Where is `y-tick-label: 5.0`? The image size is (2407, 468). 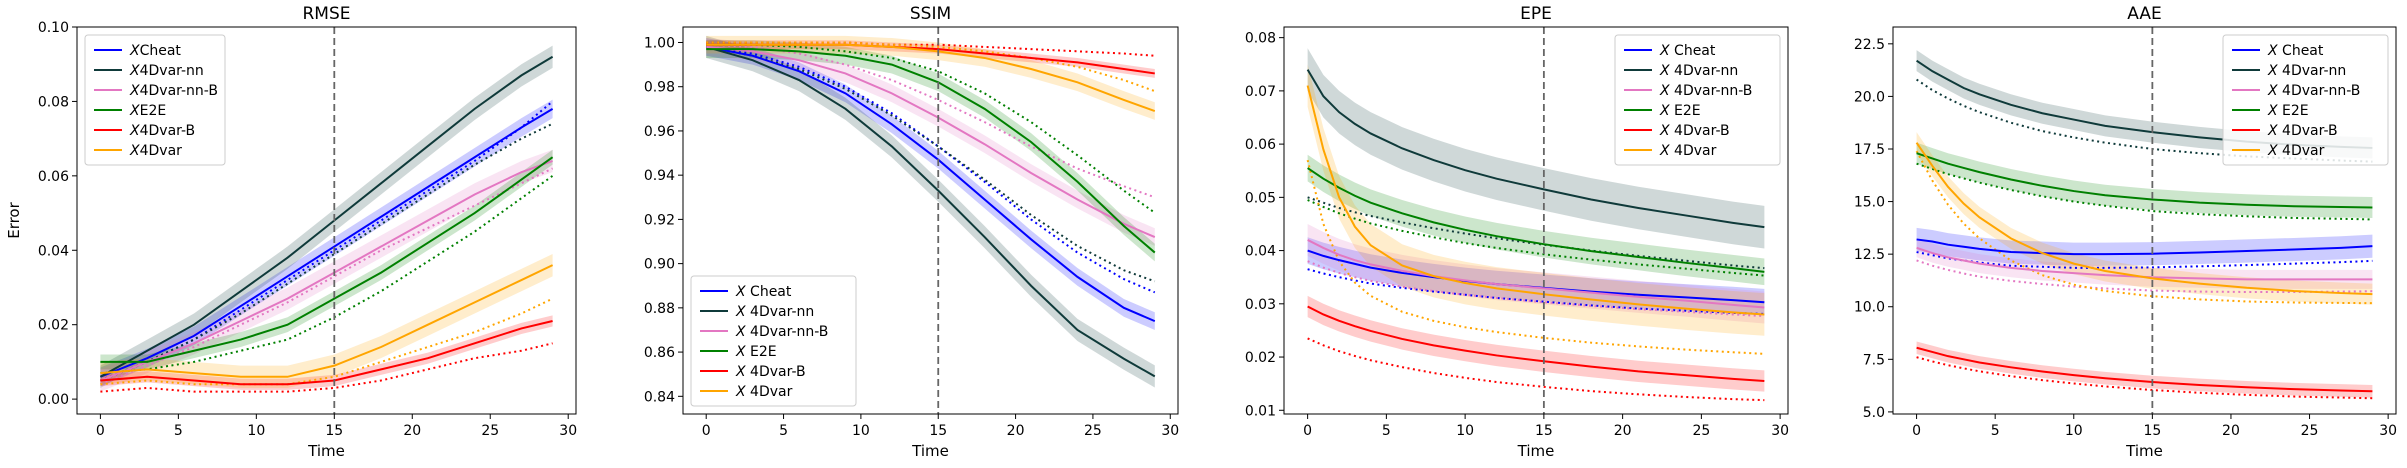 y-tick-label: 5.0 is located at coordinates (1874, 413).